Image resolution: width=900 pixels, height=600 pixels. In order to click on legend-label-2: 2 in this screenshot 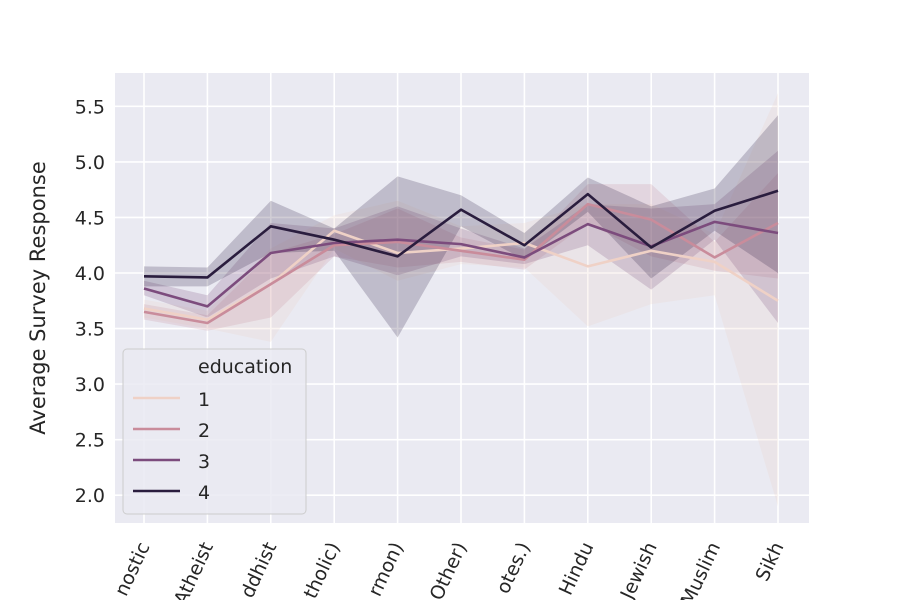, I will do `click(204, 431)`.